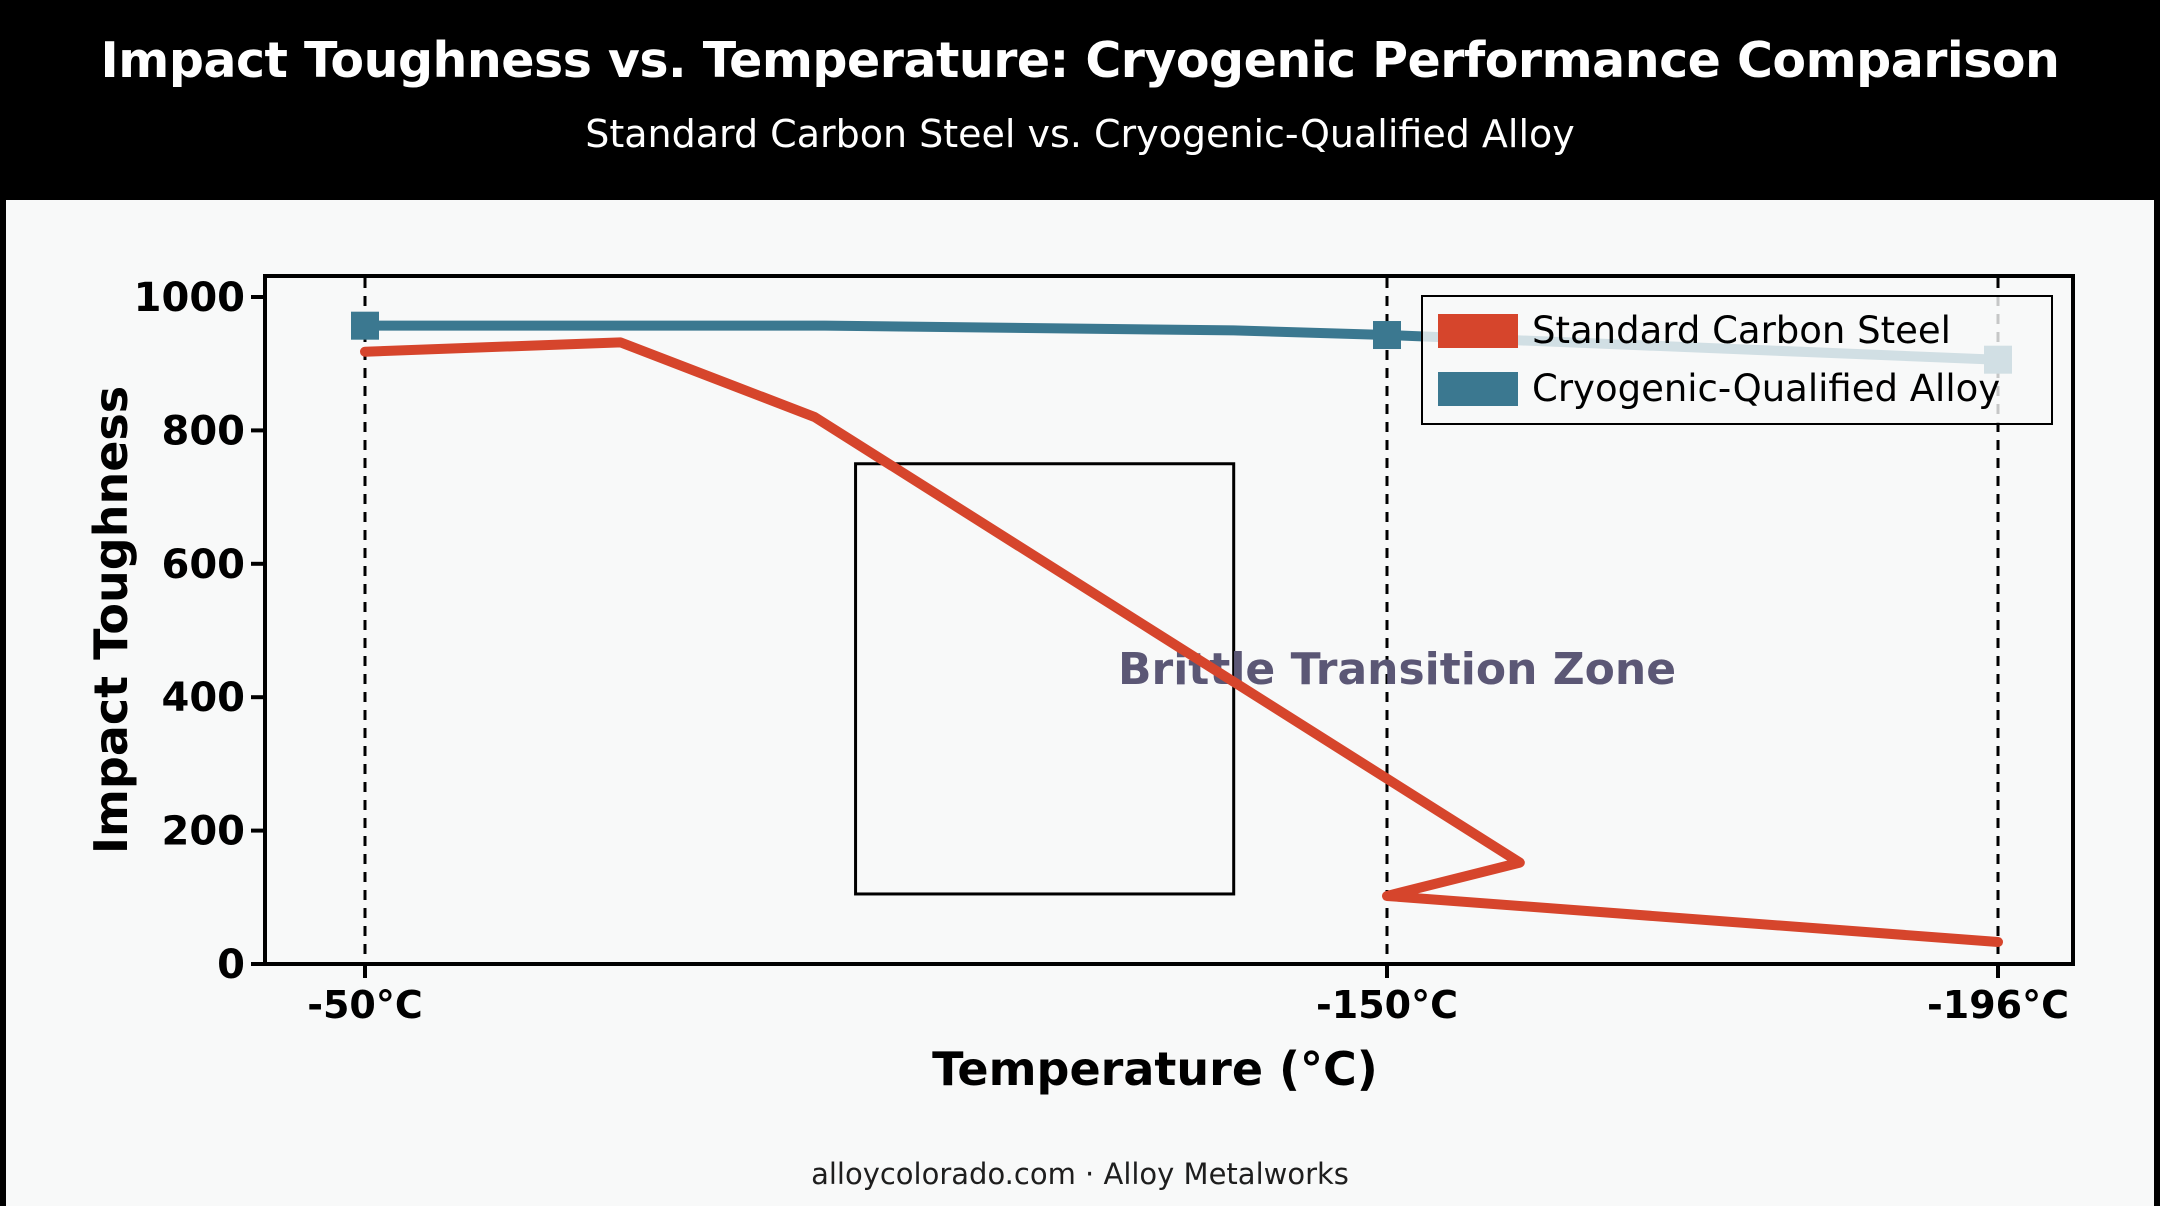  Describe the element at coordinates (204, 431) in the screenshot. I see `y-tick-label: 800` at that location.